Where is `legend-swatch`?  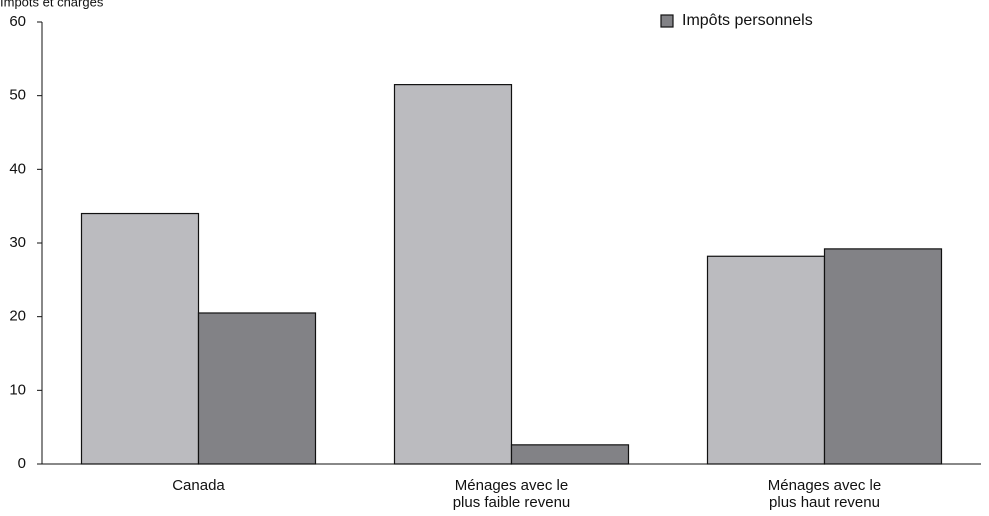
legend-swatch is located at coordinates (667, 21).